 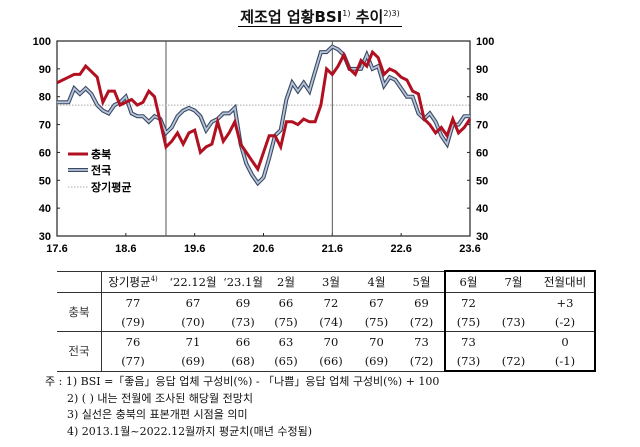 I want to click on y-tick-label-left: 80, so click(x=45, y=98).